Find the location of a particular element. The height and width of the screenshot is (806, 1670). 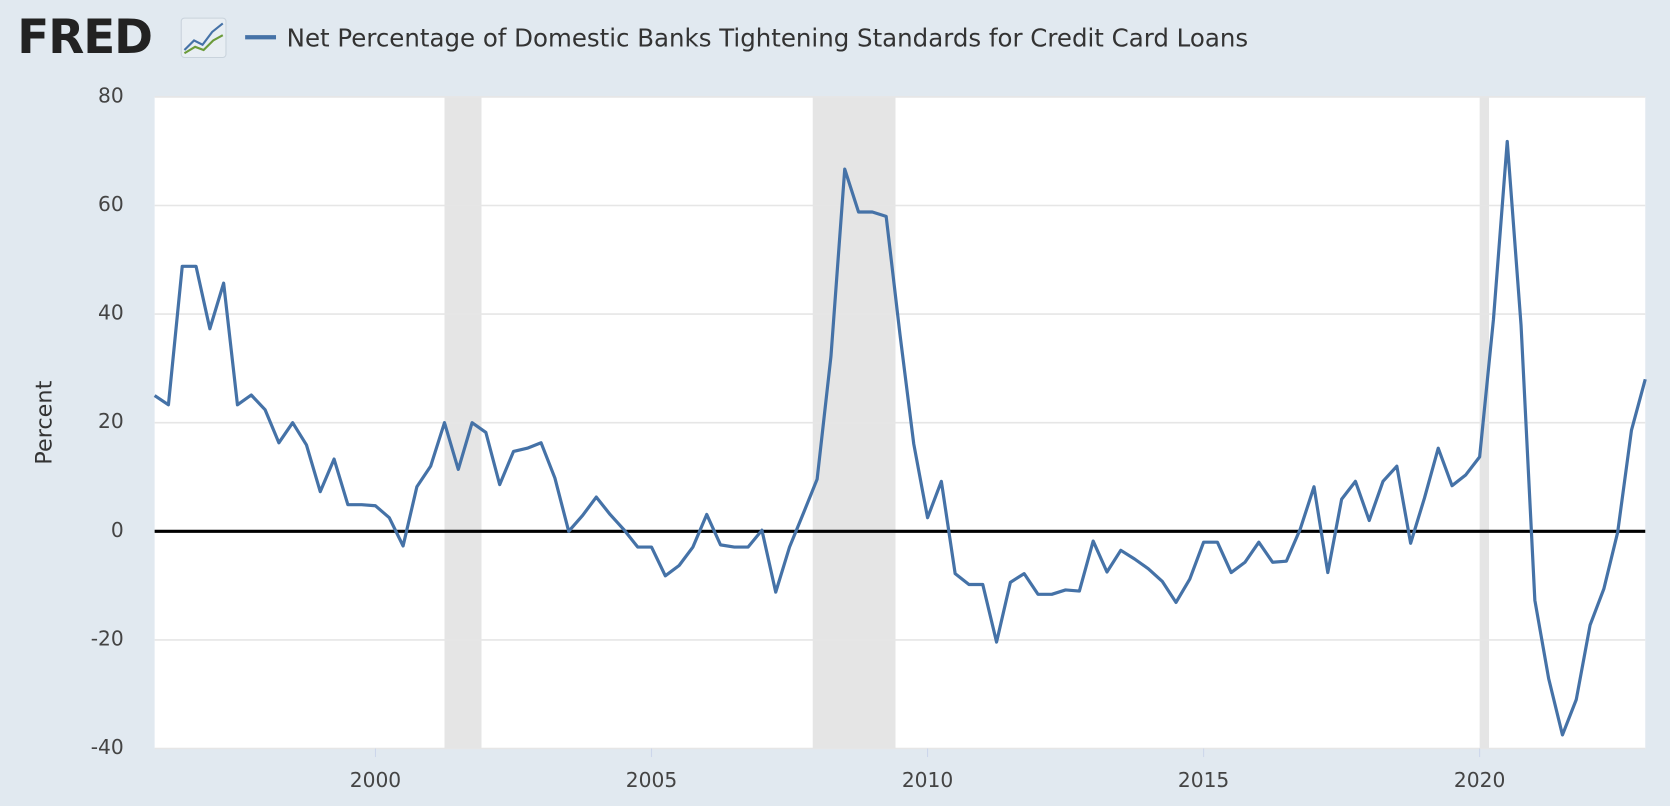

x-tick-label: 2005 is located at coordinates (651, 780).